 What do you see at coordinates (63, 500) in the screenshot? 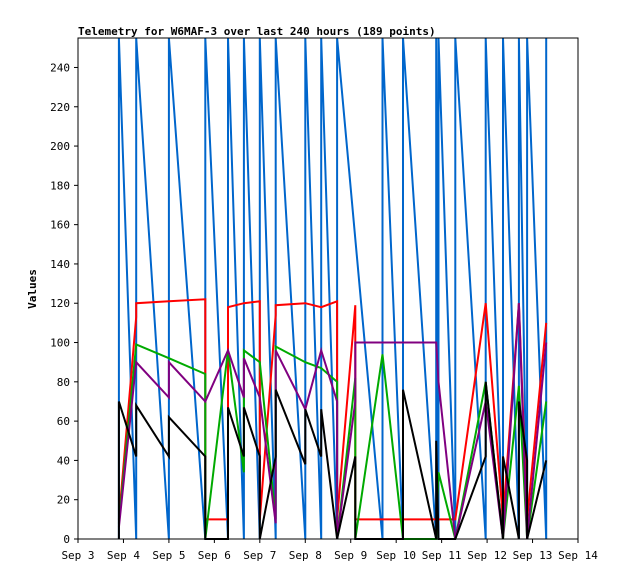
I see `y-tick-label-1: 20` at bounding box center [63, 500].